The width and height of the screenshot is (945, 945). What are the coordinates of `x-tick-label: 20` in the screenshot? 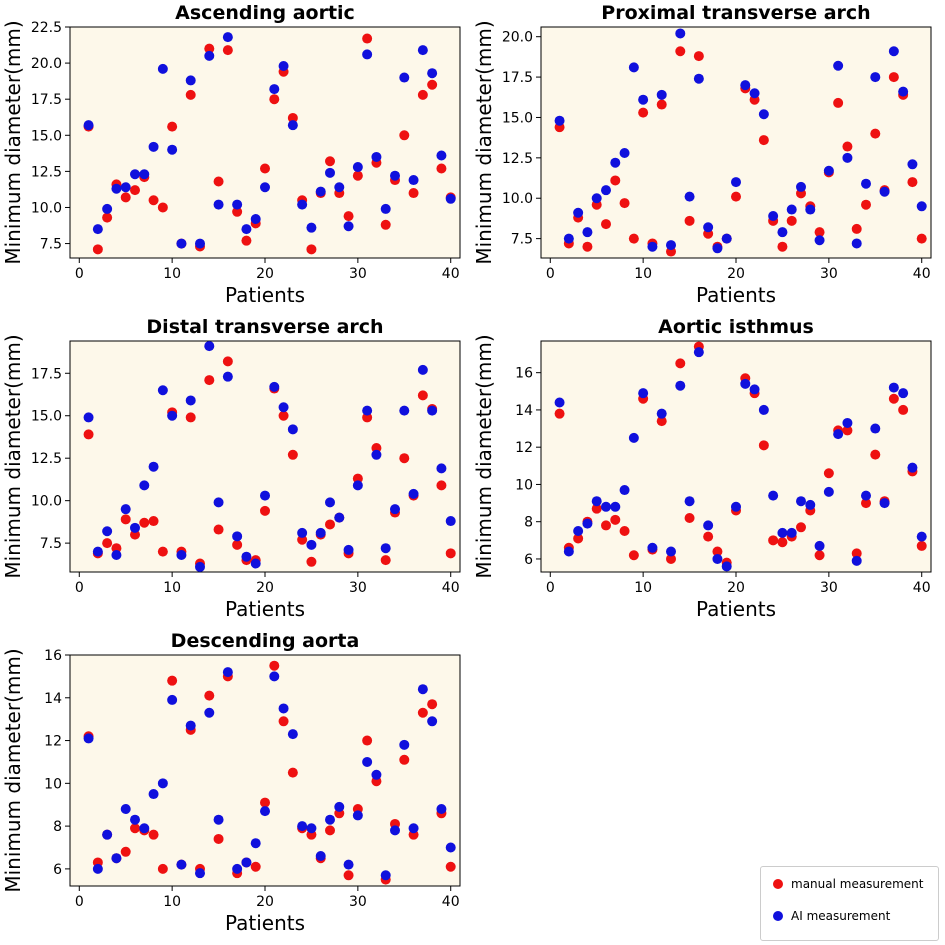 It's located at (265, 902).